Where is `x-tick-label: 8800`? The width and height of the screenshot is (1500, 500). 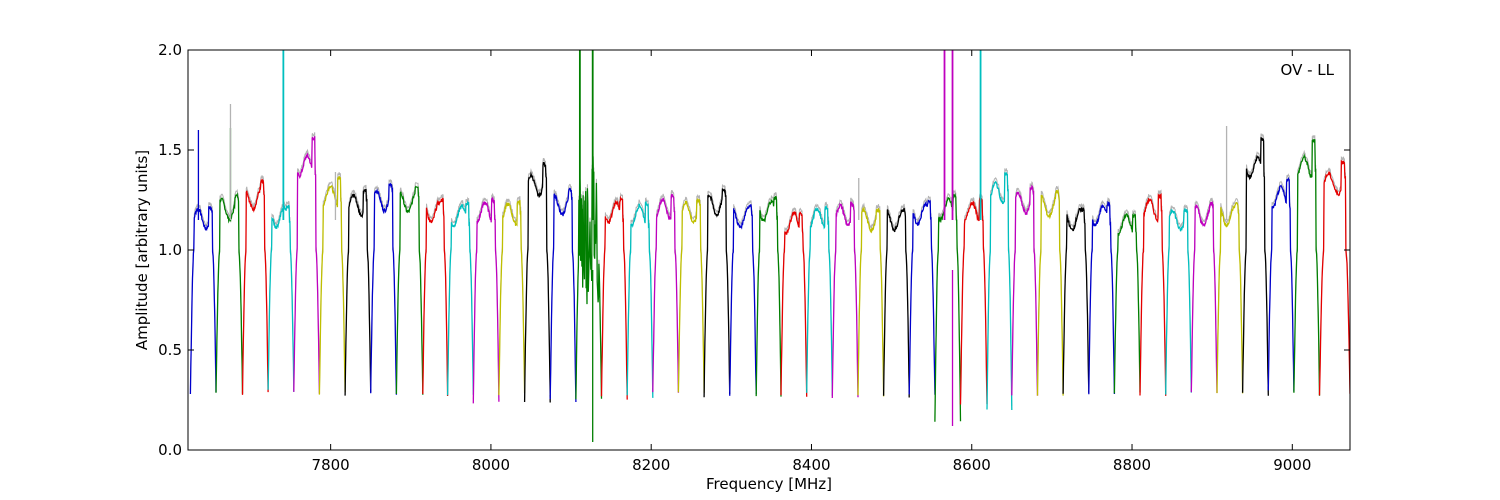 x-tick-label: 8800 is located at coordinates (1132, 465).